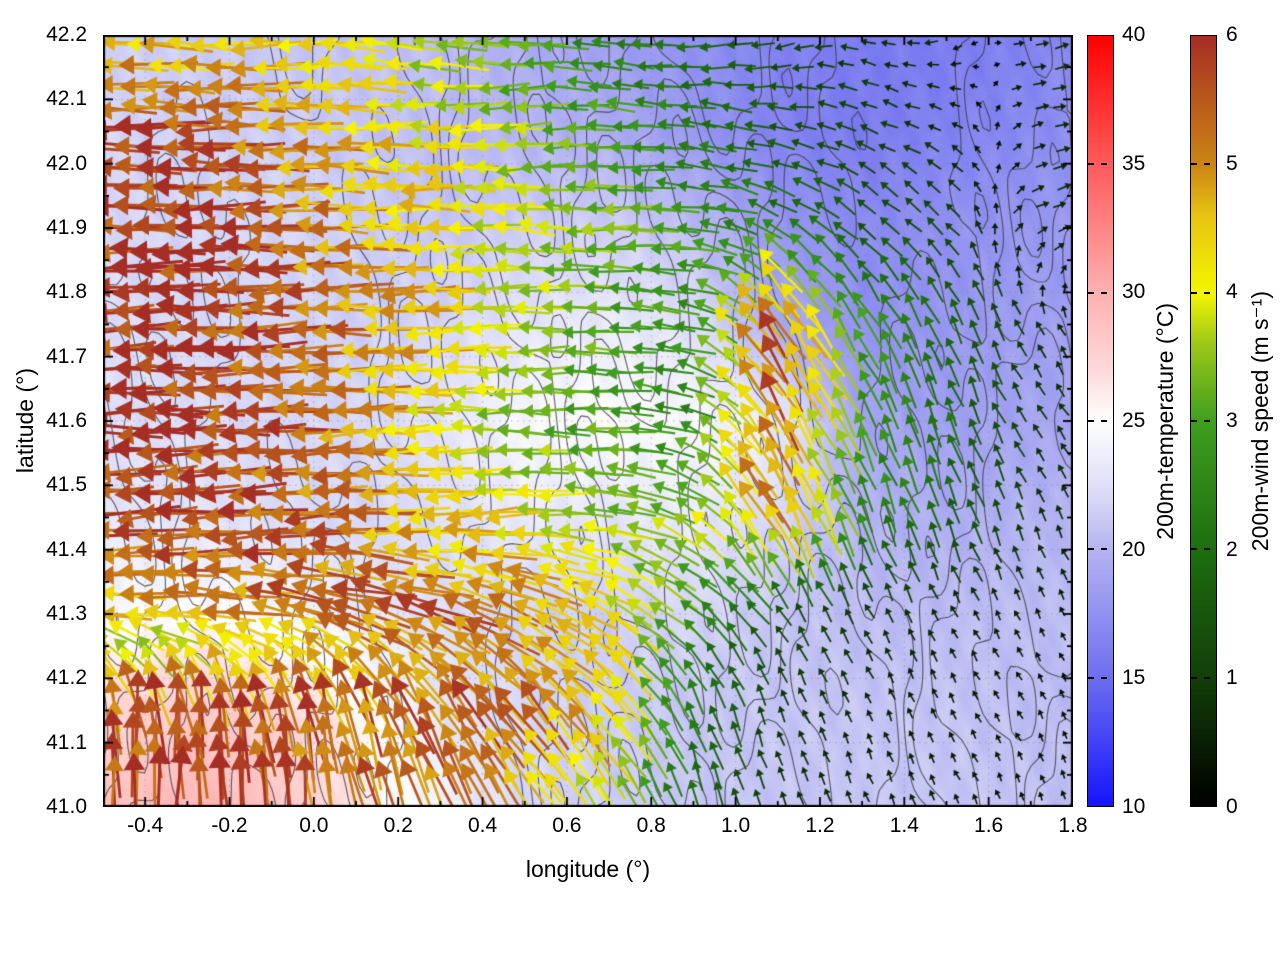 This screenshot has height=960, width=1280. I want to click on wind-colorbar-tick-labels: 6 5 4 3 2 1 0, so click(1246, 420).